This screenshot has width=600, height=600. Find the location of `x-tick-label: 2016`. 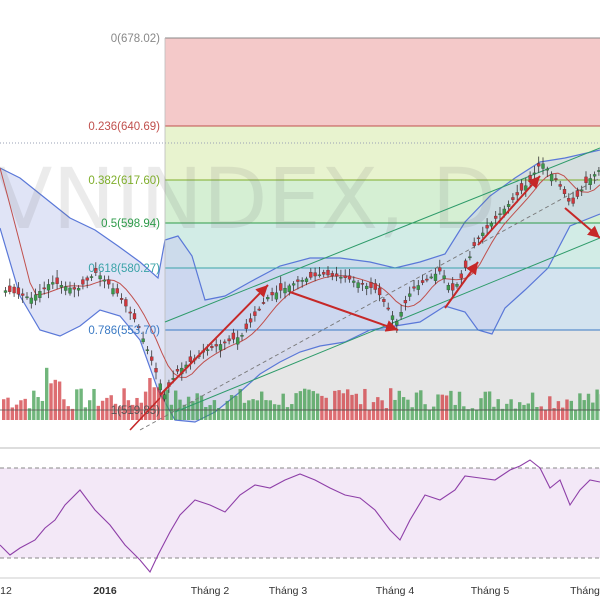

x-tick-label: 2016 is located at coordinates (105, 591).